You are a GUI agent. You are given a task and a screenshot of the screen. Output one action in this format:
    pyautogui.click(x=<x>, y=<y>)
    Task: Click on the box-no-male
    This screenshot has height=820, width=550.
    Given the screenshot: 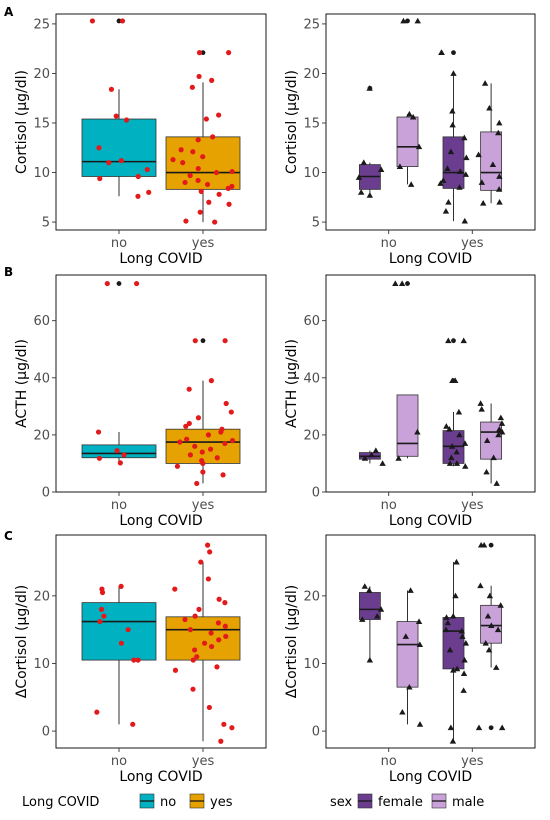 What is the action you would take?
    pyautogui.click(x=407, y=657)
    